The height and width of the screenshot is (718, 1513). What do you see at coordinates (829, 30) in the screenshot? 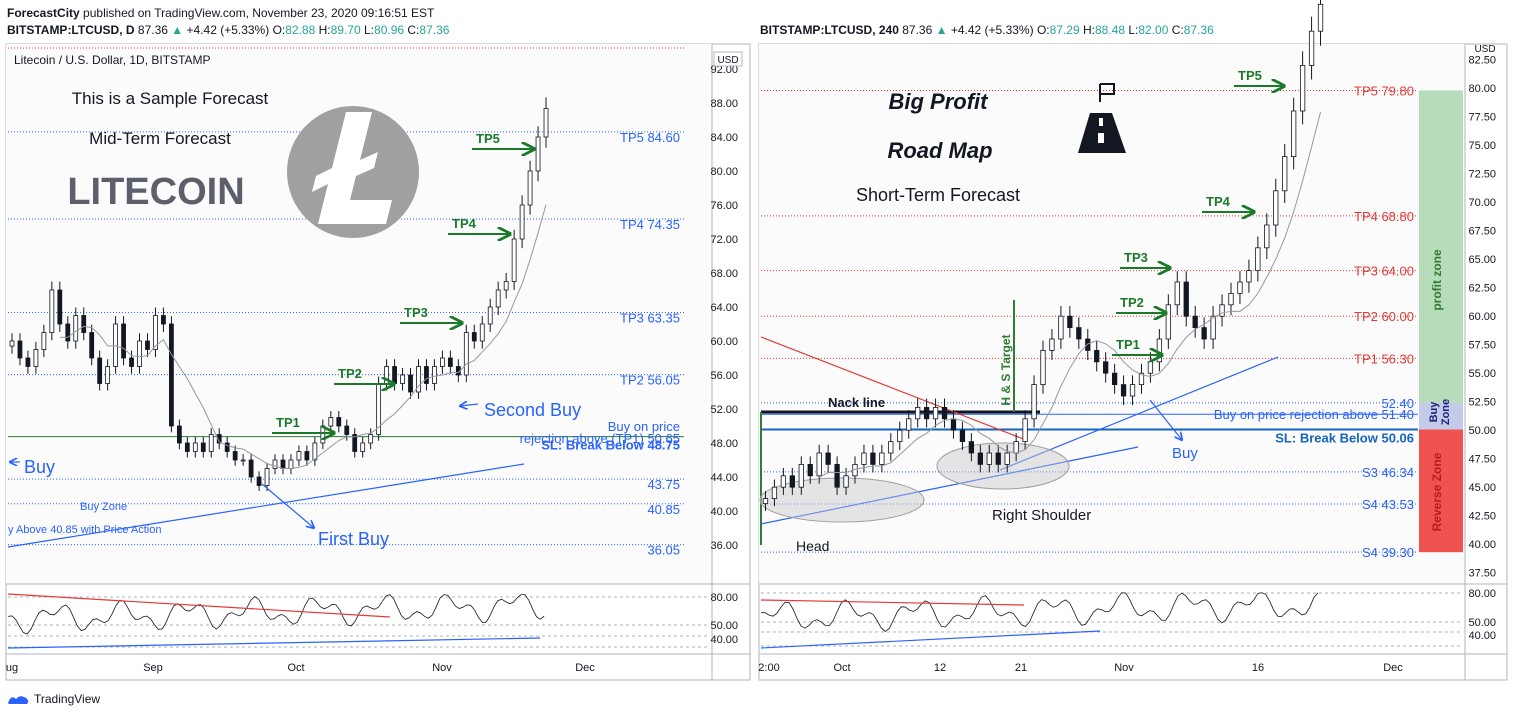
I see `right-symbol: BITSTAMP:LTCUSD, 240` at bounding box center [829, 30].